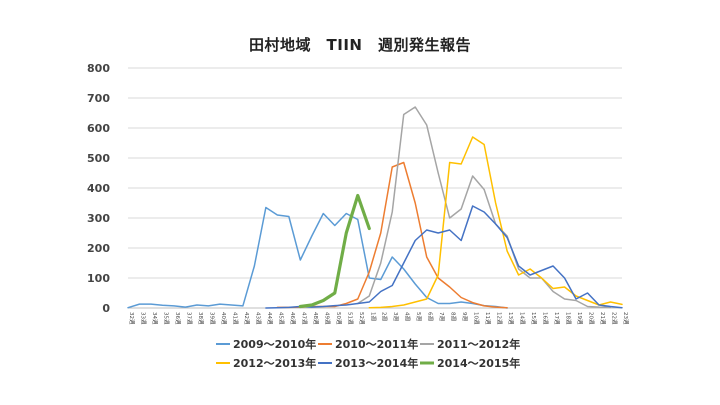 The width and height of the screenshot is (720, 405). Describe the element at coordinates (488, 318) in the screenshot. I see `x-tick-label: 11週` at that location.